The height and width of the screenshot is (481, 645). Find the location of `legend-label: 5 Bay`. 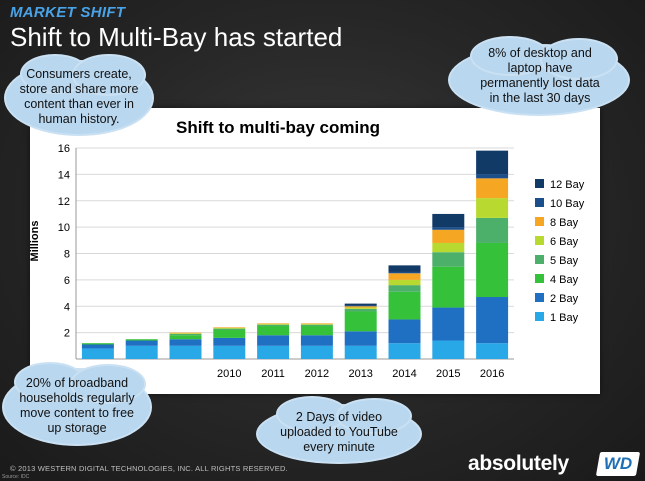

legend-label: 5 Bay is located at coordinates (564, 261).